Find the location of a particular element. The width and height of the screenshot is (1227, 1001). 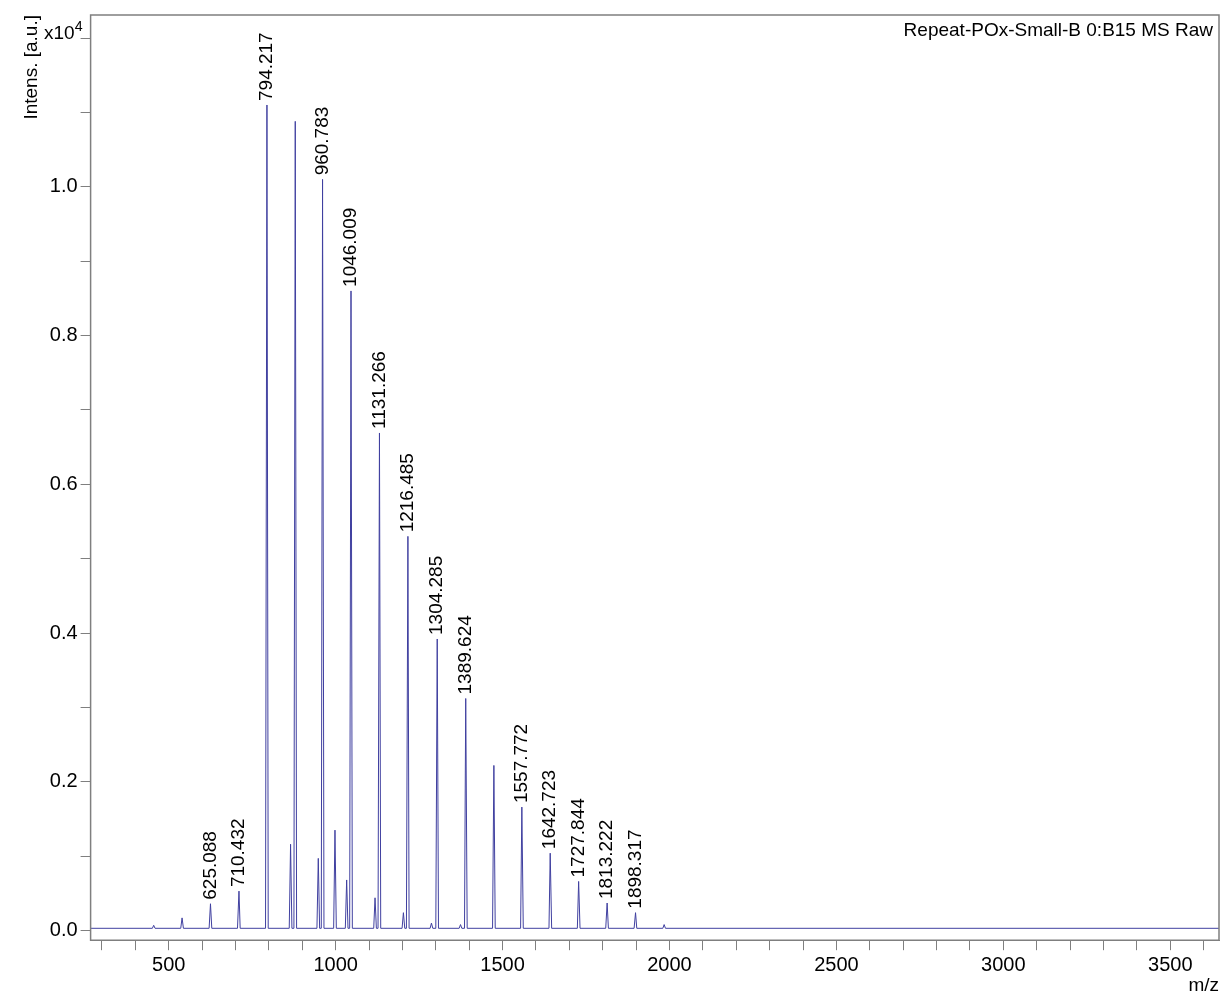

x-tick-label: 2500 is located at coordinates (836, 963).